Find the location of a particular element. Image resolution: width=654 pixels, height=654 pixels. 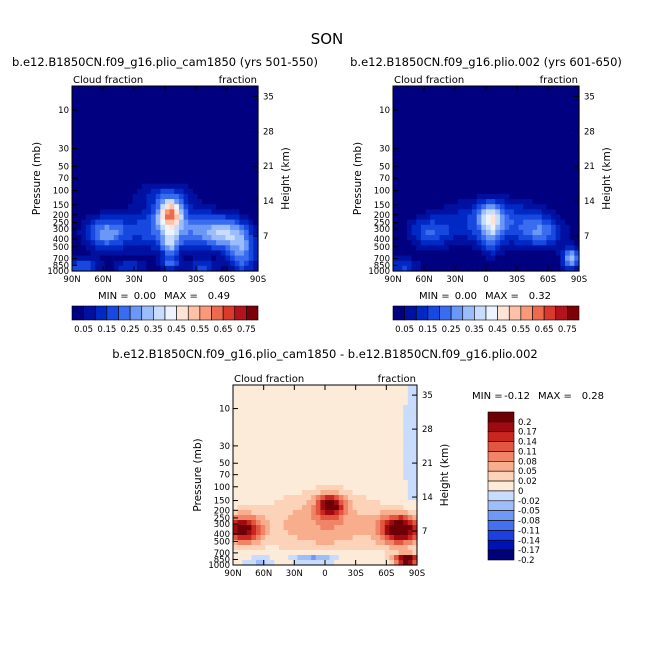

x-tick-label: 90S is located at coordinates (417, 574).